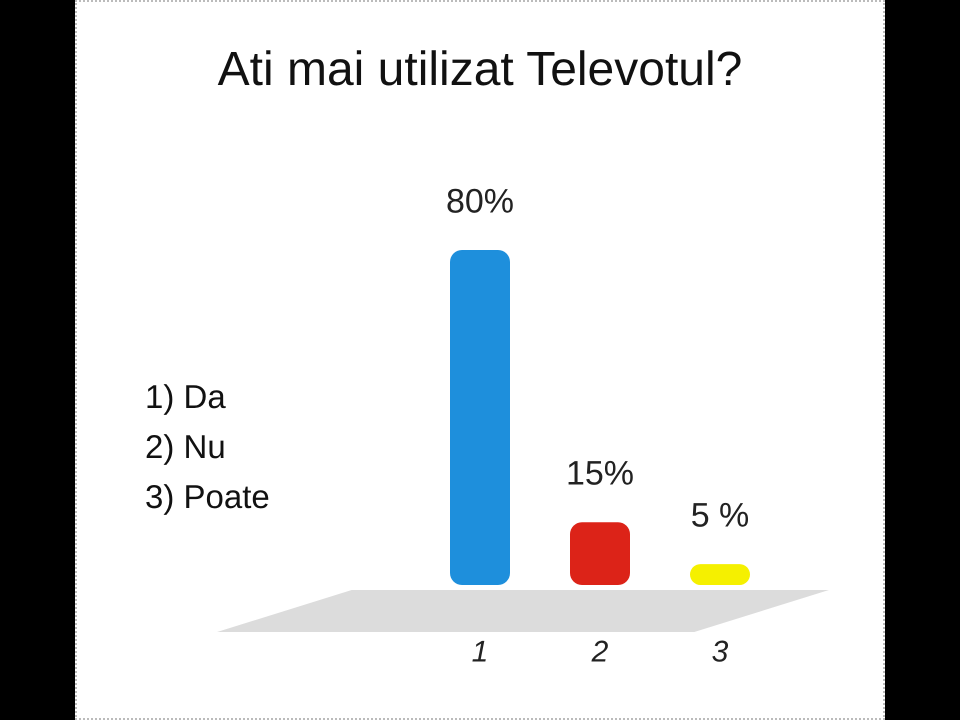 This screenshot has height=720, width=960. I want to click on data-label: 15%, so click(600, 473).